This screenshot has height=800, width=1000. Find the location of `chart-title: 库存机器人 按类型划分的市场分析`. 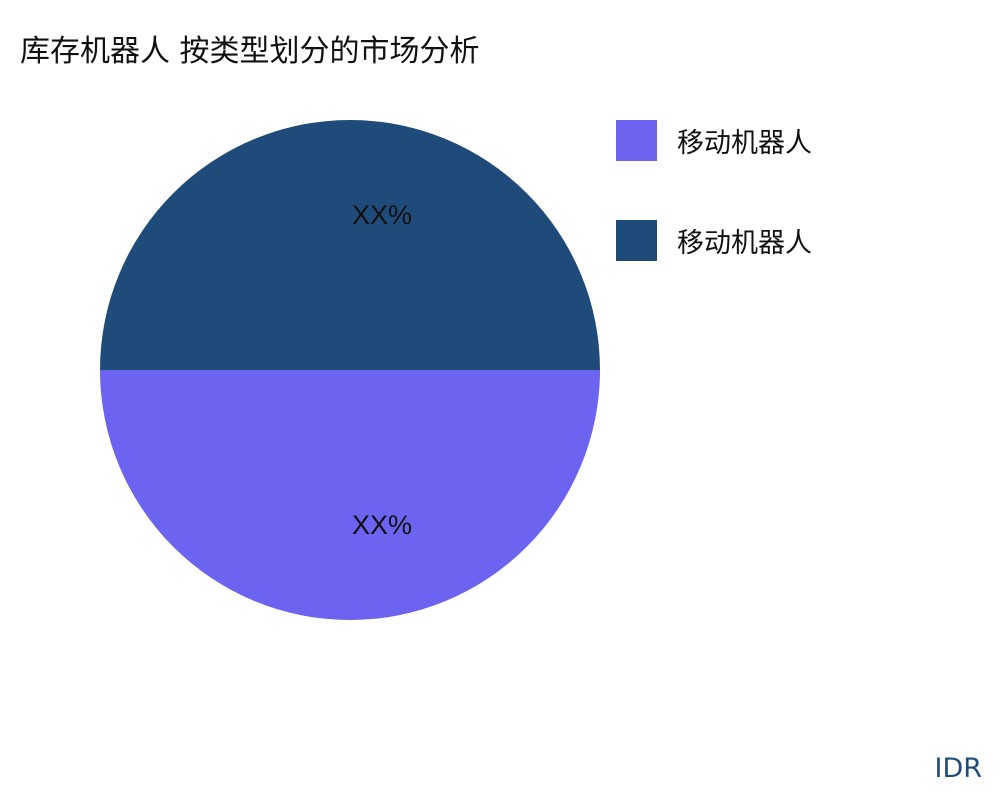

chart-title: 库存机器人 按类型划分的市场分析 is located at coordinates (250, 51).